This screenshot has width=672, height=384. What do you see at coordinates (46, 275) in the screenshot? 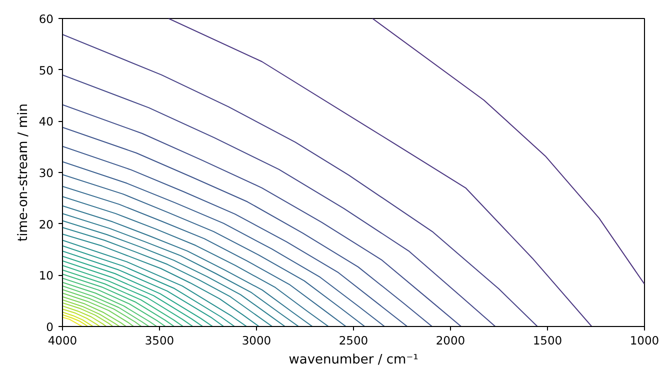
I see `y-tick-label: 10` at bounding box center [46, 275].